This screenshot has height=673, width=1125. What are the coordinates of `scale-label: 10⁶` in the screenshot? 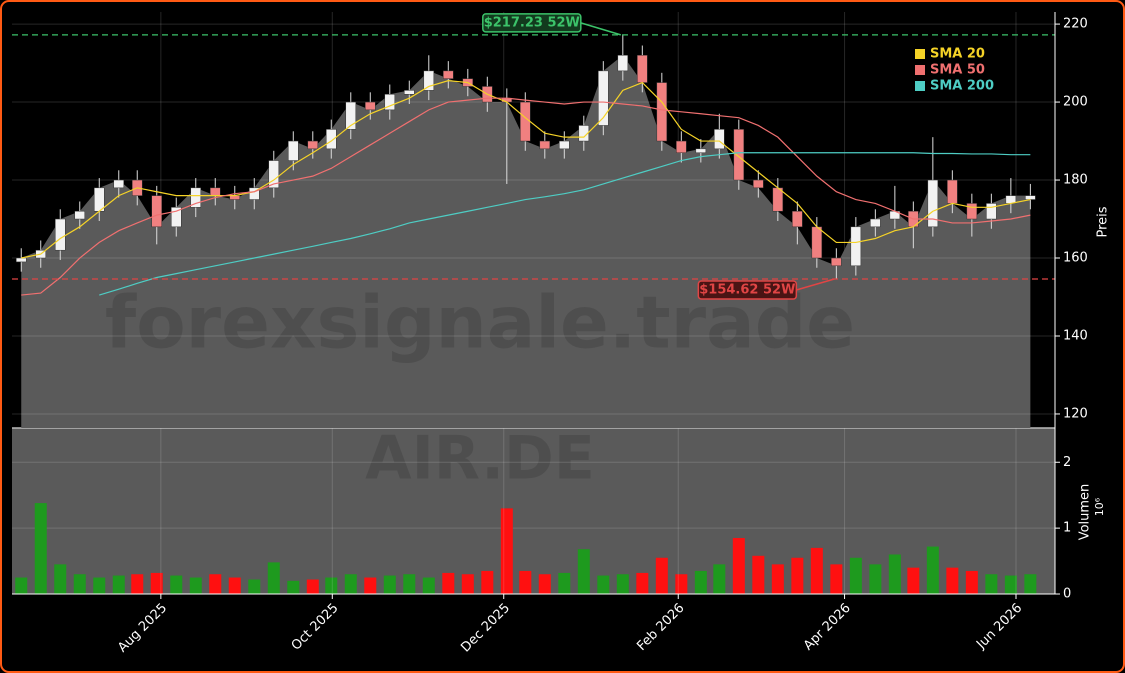 It's located at (1099, 506).